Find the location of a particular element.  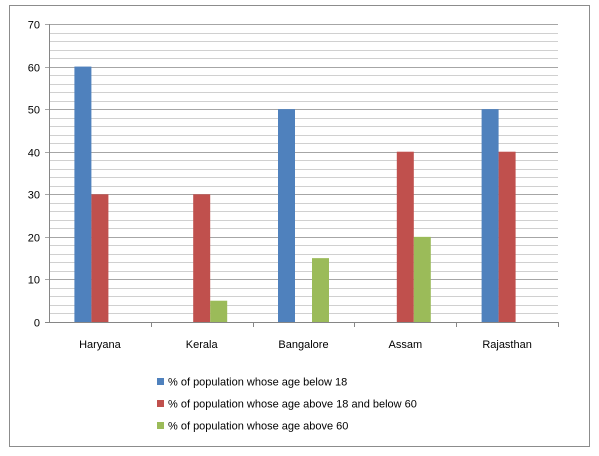

y-tick-label: 10 is located at coordinates (34, 281).